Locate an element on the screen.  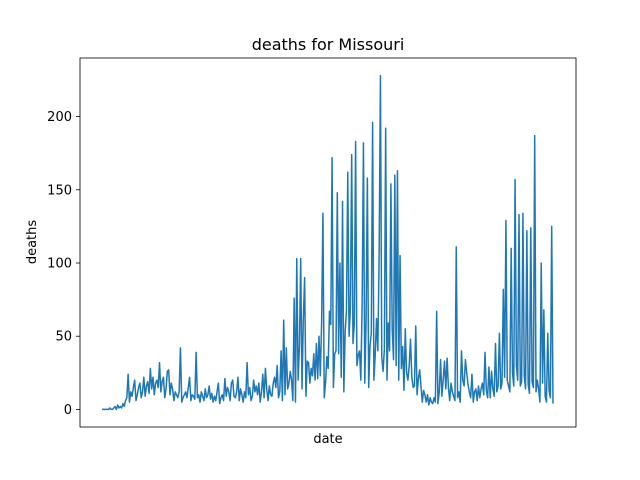
y-axis-label: deaths is located at coordinates (32, 242).